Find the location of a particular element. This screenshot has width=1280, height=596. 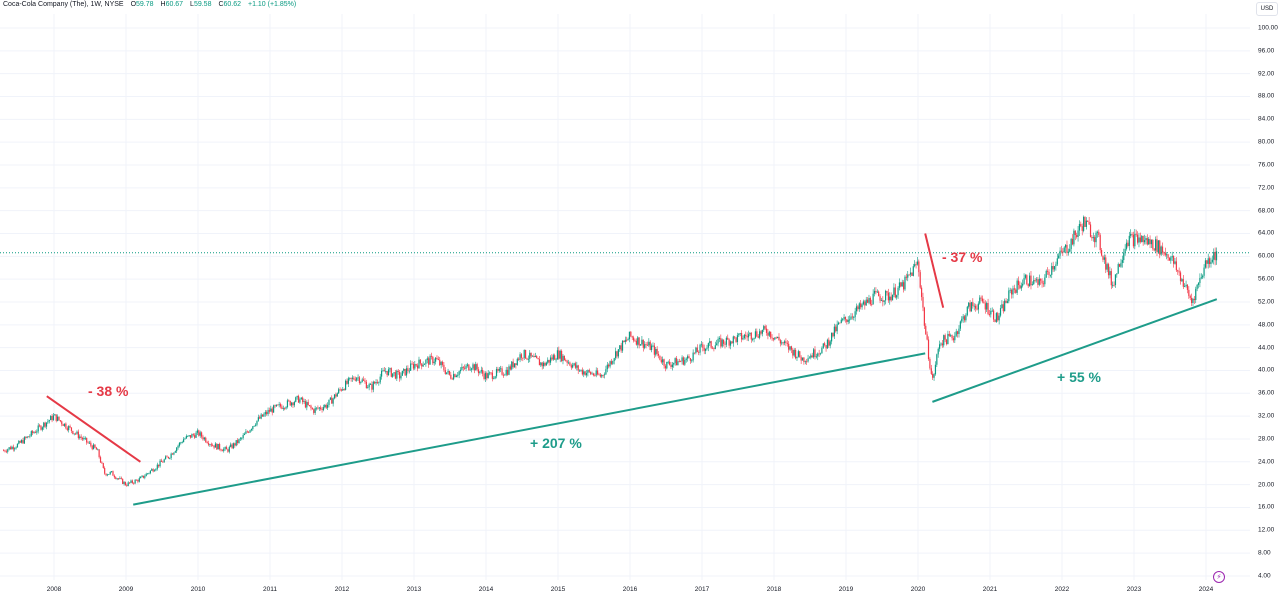

price-tick: 40.00 is located at coordinates (1266, 370).